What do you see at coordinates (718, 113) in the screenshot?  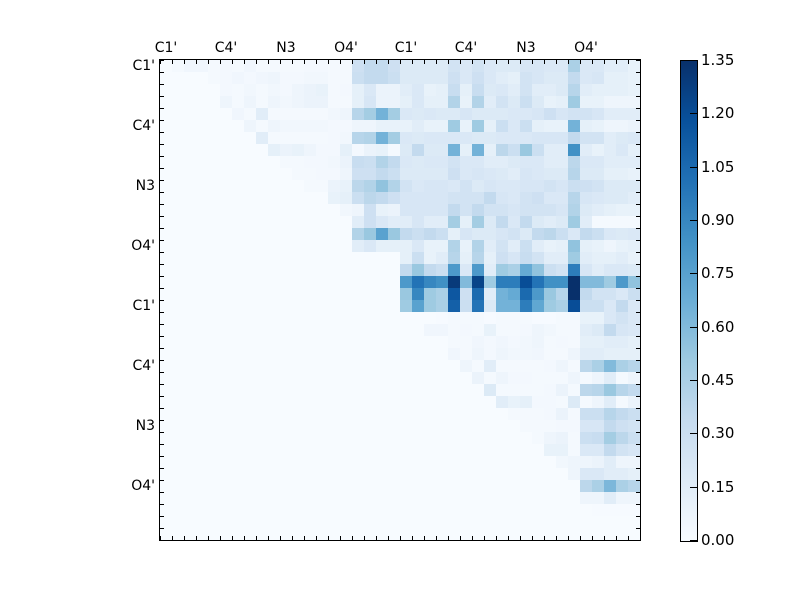 I see `colorbar-tick-label: 1.20` at bounding box center [718, 113].